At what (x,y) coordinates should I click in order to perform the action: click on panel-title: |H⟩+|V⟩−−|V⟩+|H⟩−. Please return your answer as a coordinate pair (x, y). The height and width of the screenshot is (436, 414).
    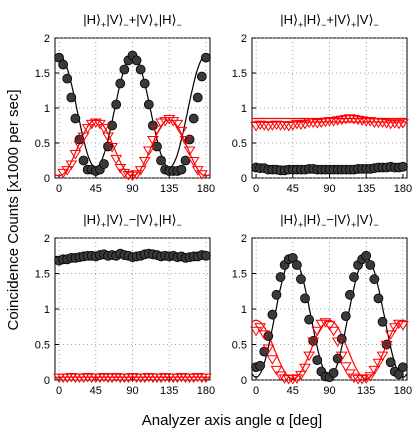
    Looking at the image, I should click on (132, 221).